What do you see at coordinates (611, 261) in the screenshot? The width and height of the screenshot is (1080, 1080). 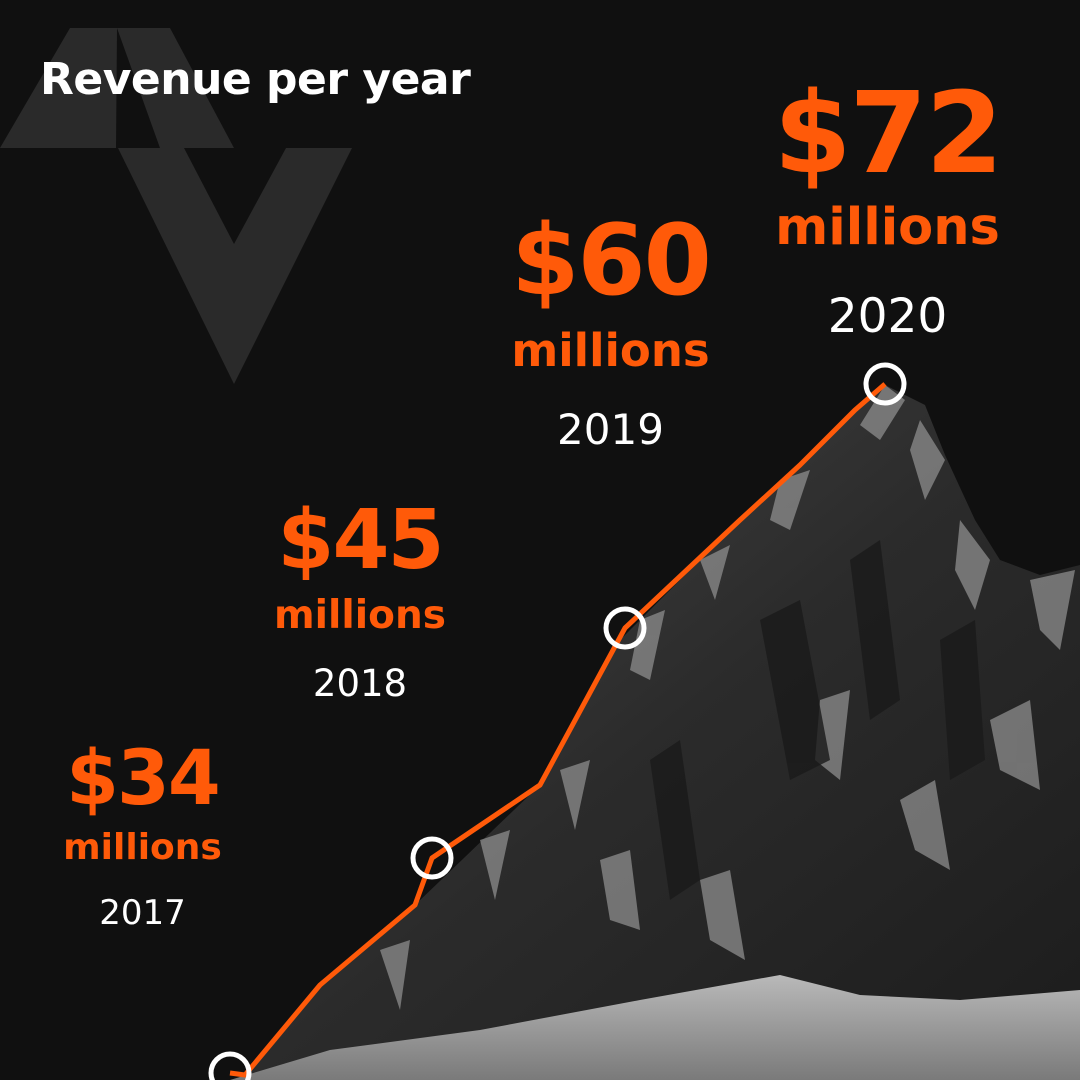 I see `value-label: $60` at bounding box center [611, 261].